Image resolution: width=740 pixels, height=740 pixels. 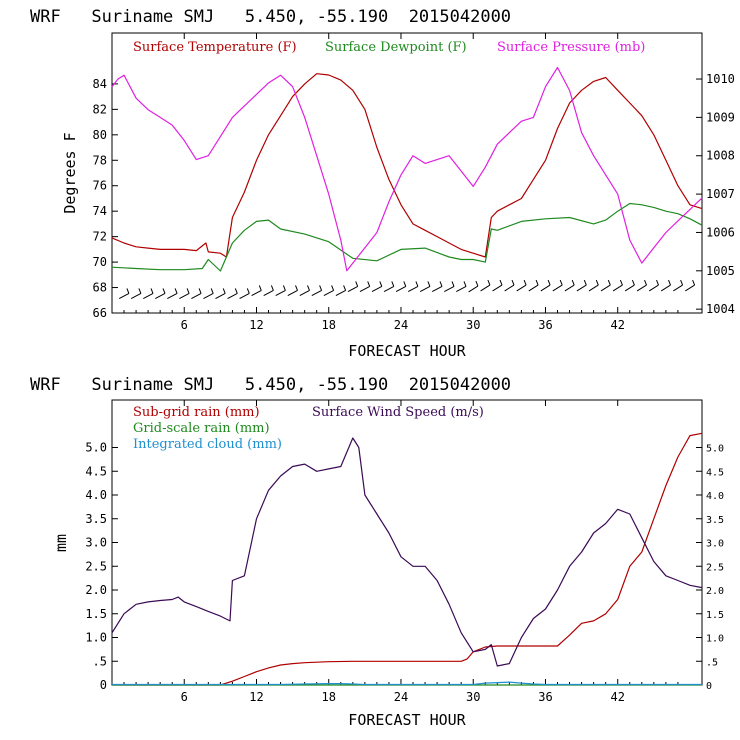 What do you see at coordinates (207, 444) in the screenshot?
I see `legend-integrated-cloud: Integrated cloud (mm)` at bounding box center [207, 444].